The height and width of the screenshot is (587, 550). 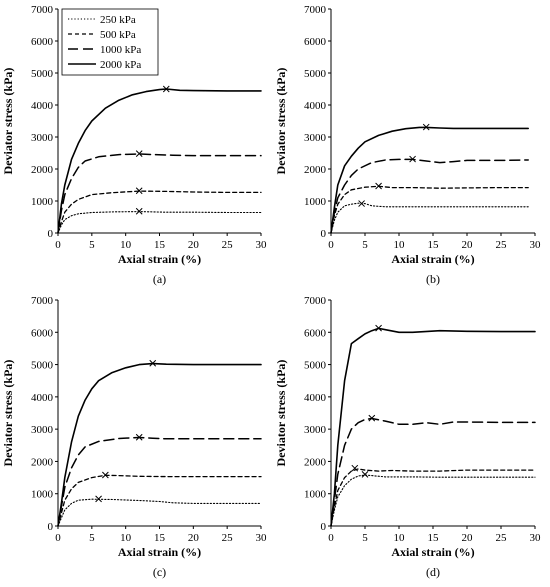 What do you see at coordinates (433, 572) in the screenshot?
I see `panel-label: (d)` at bounding box center [433, 572].